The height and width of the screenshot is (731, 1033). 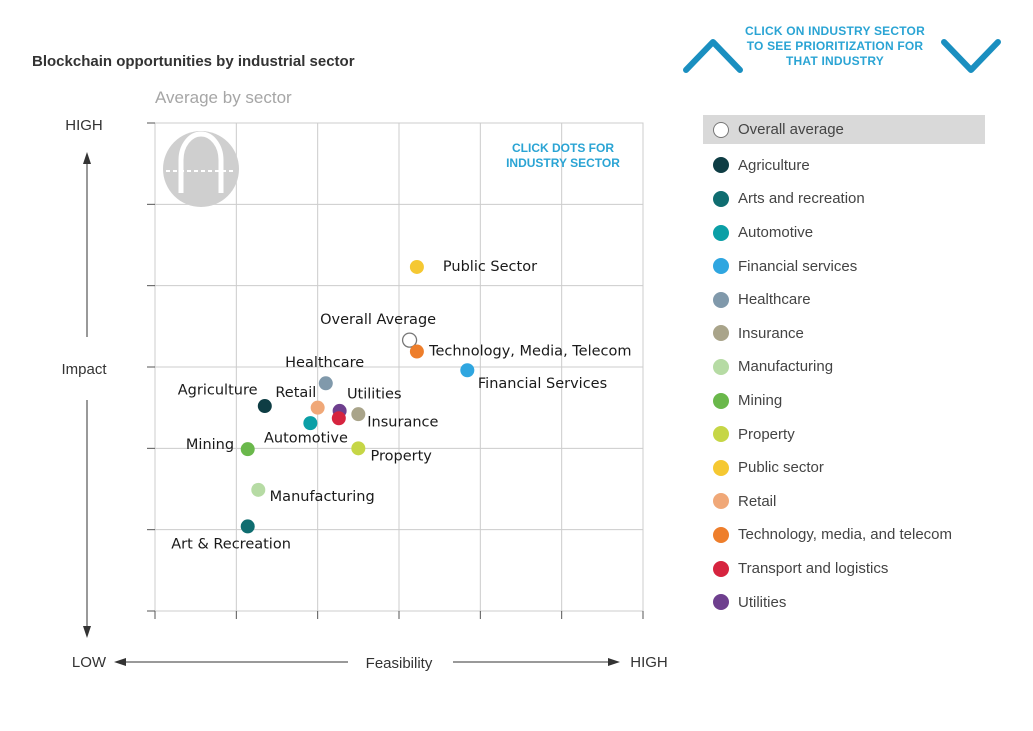 I want to click on point-label: Retail, so click(x=295, y=393).